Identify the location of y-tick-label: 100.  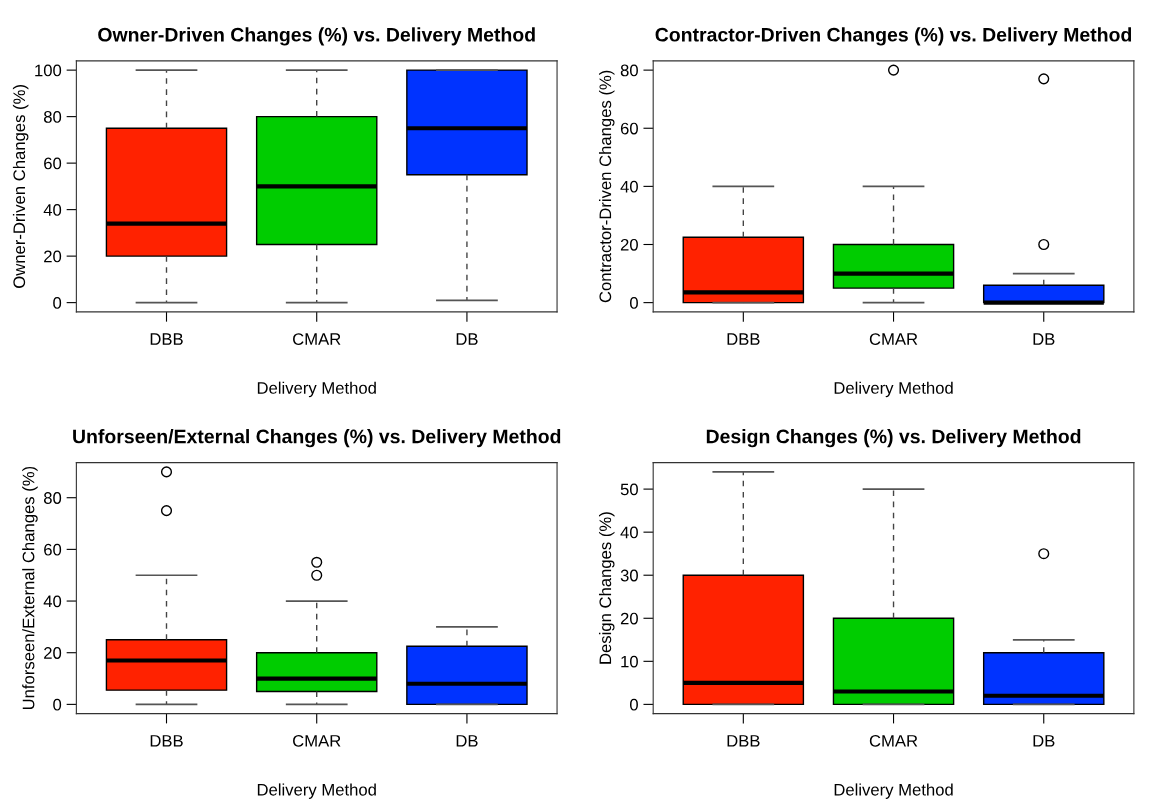
(48, 70).